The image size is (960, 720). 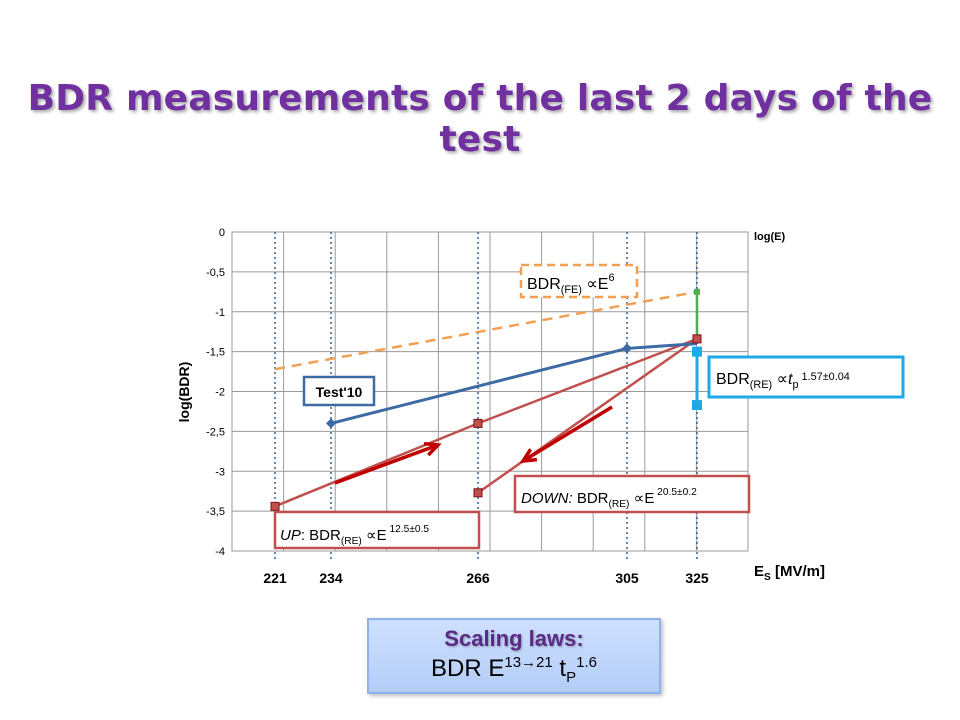 What do you see at coordinates (220, 472) in the screenshot?
I see `y-tick-label: -3` at bounding box center [220, 472].